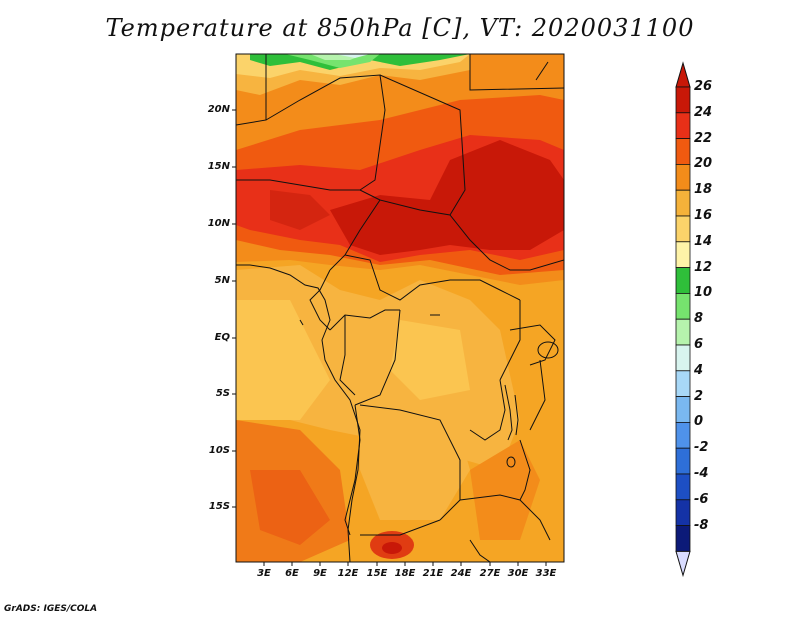  I want to click on lon-label: 15E, so click(377, 573).